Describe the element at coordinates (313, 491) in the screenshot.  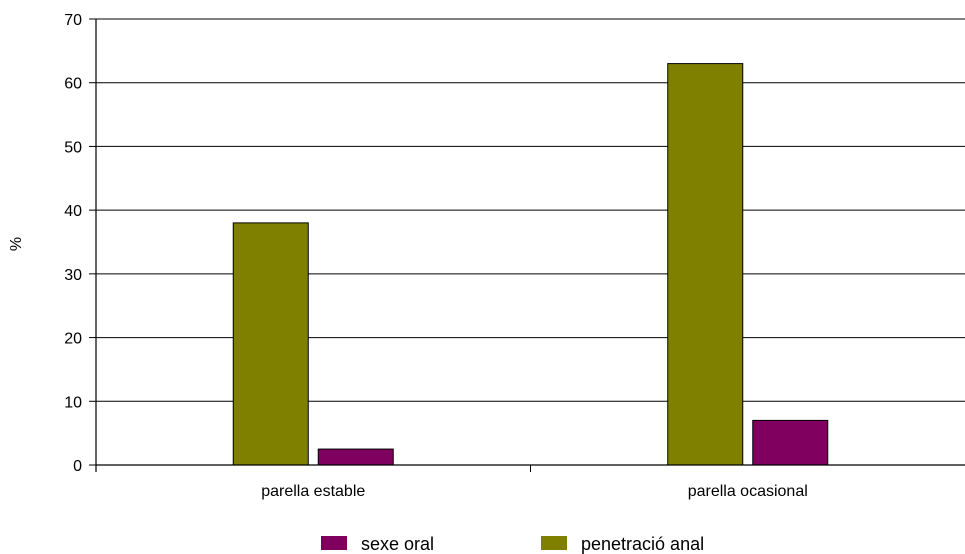
I see `x-category-label-1: parella estable` at that location.